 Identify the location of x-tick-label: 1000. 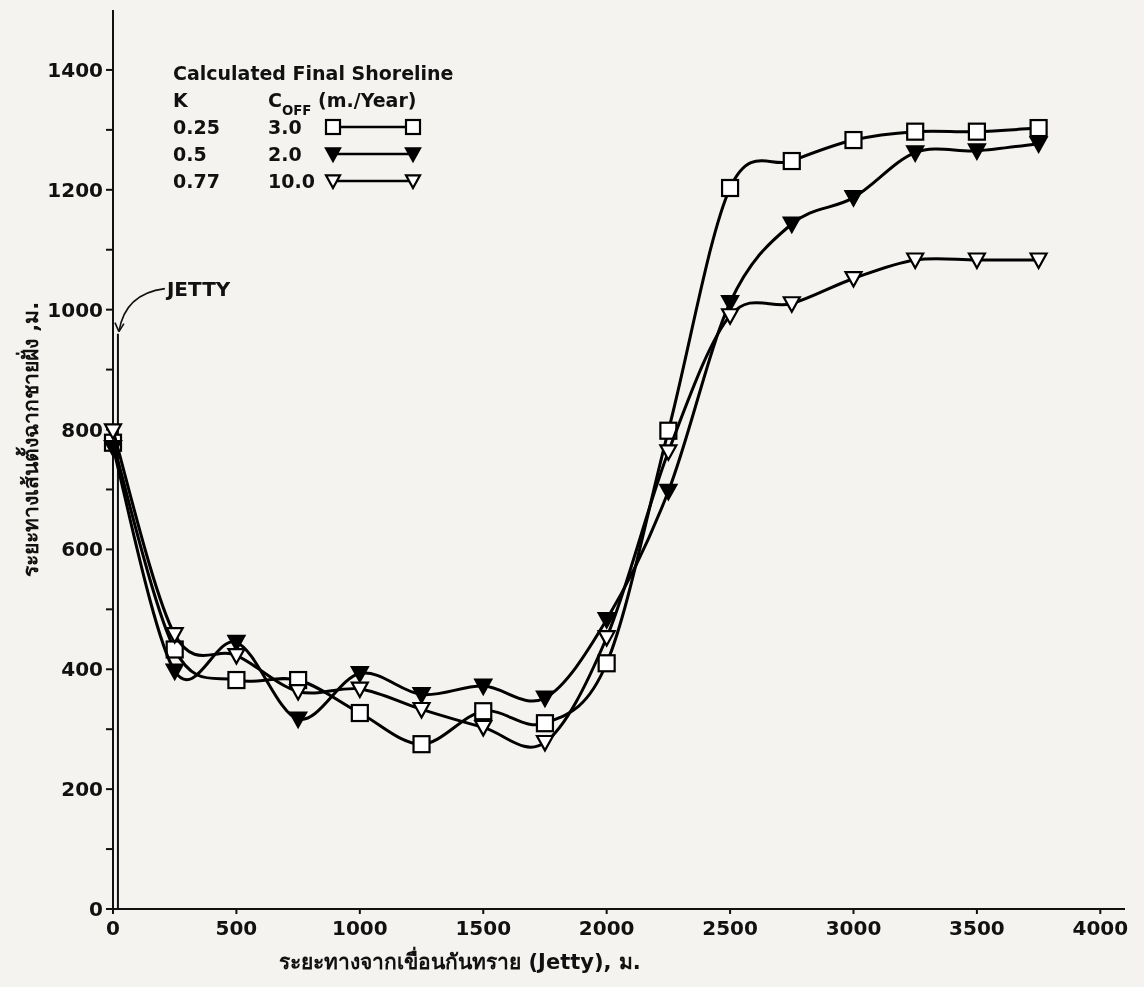
(359, 928).